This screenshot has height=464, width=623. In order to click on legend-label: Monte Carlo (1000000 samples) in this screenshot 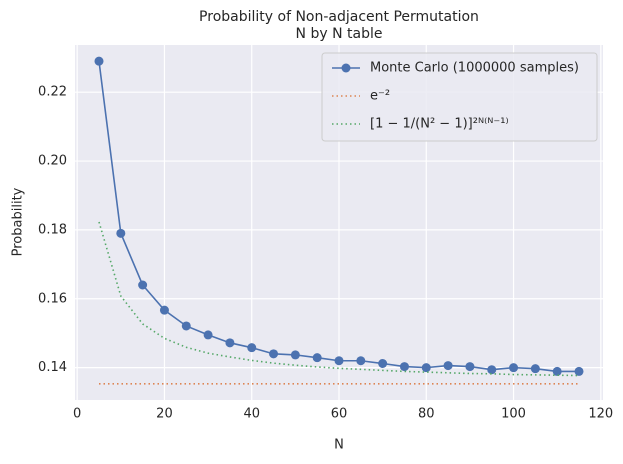, I will do `click(474, 68)`.